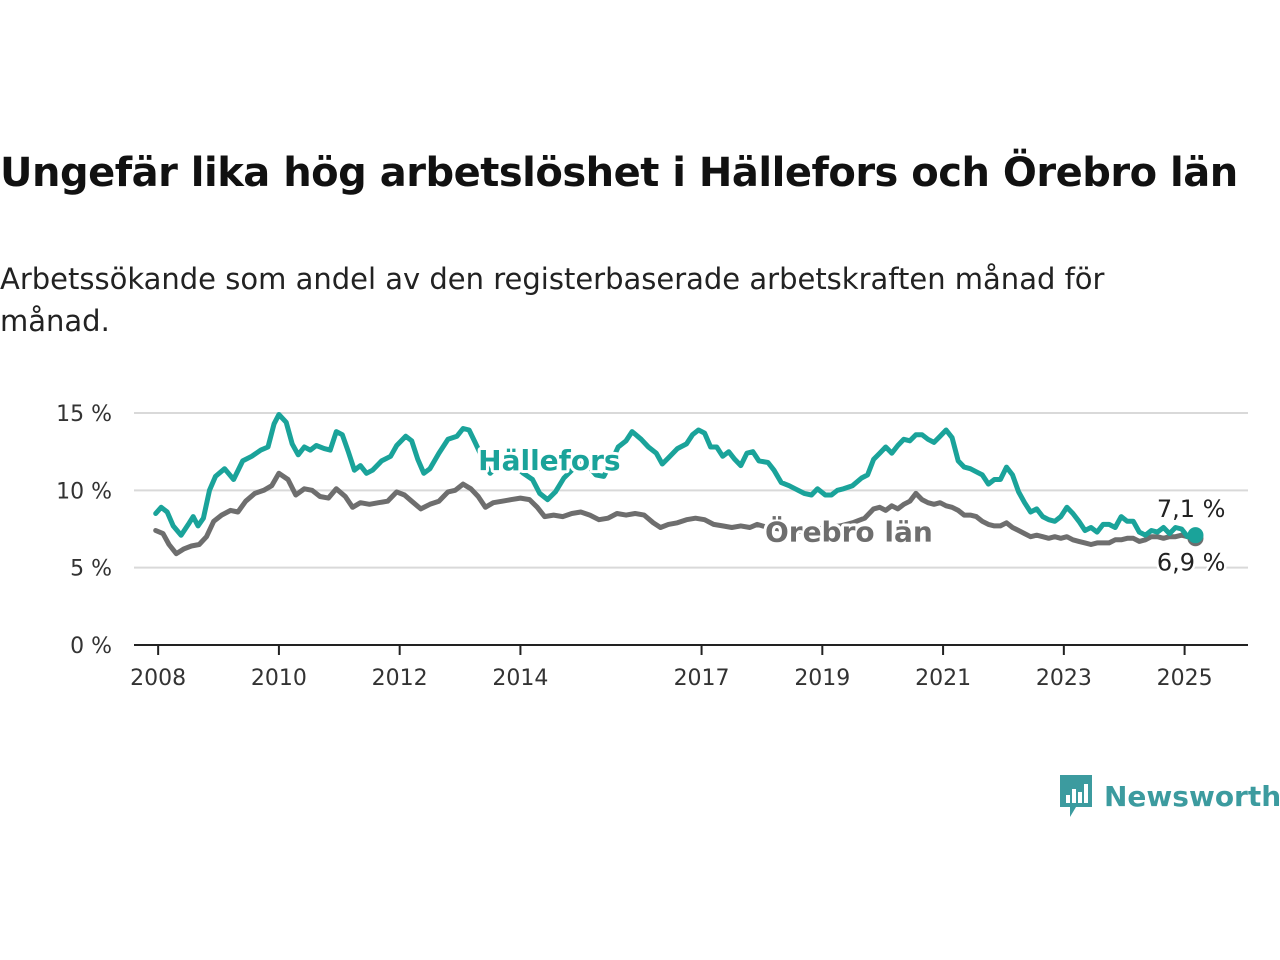 The image size is (1280, 960). Describe the element at coordinates (1195, 535) in the screenshot. I see `series-end-point` at that location.